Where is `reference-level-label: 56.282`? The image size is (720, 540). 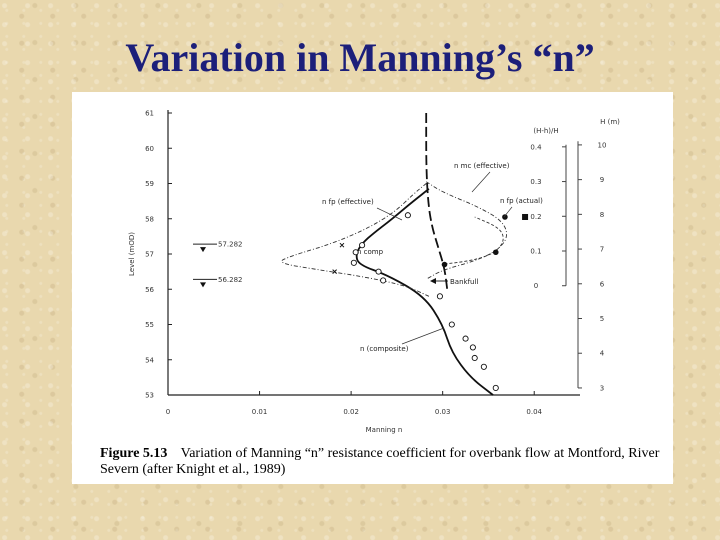 reference-level-label: 56.282 is located at coordinates (230, 280).